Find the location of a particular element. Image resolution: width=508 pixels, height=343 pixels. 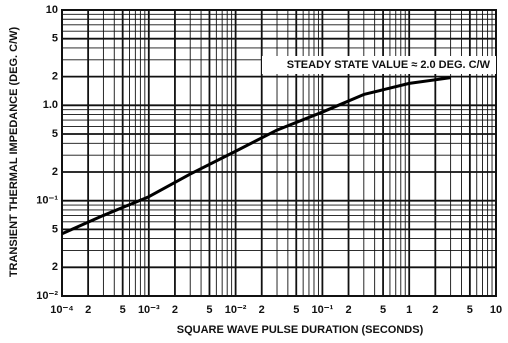

x-tick-label: 10⁻² is located at coordinates (236, 310).